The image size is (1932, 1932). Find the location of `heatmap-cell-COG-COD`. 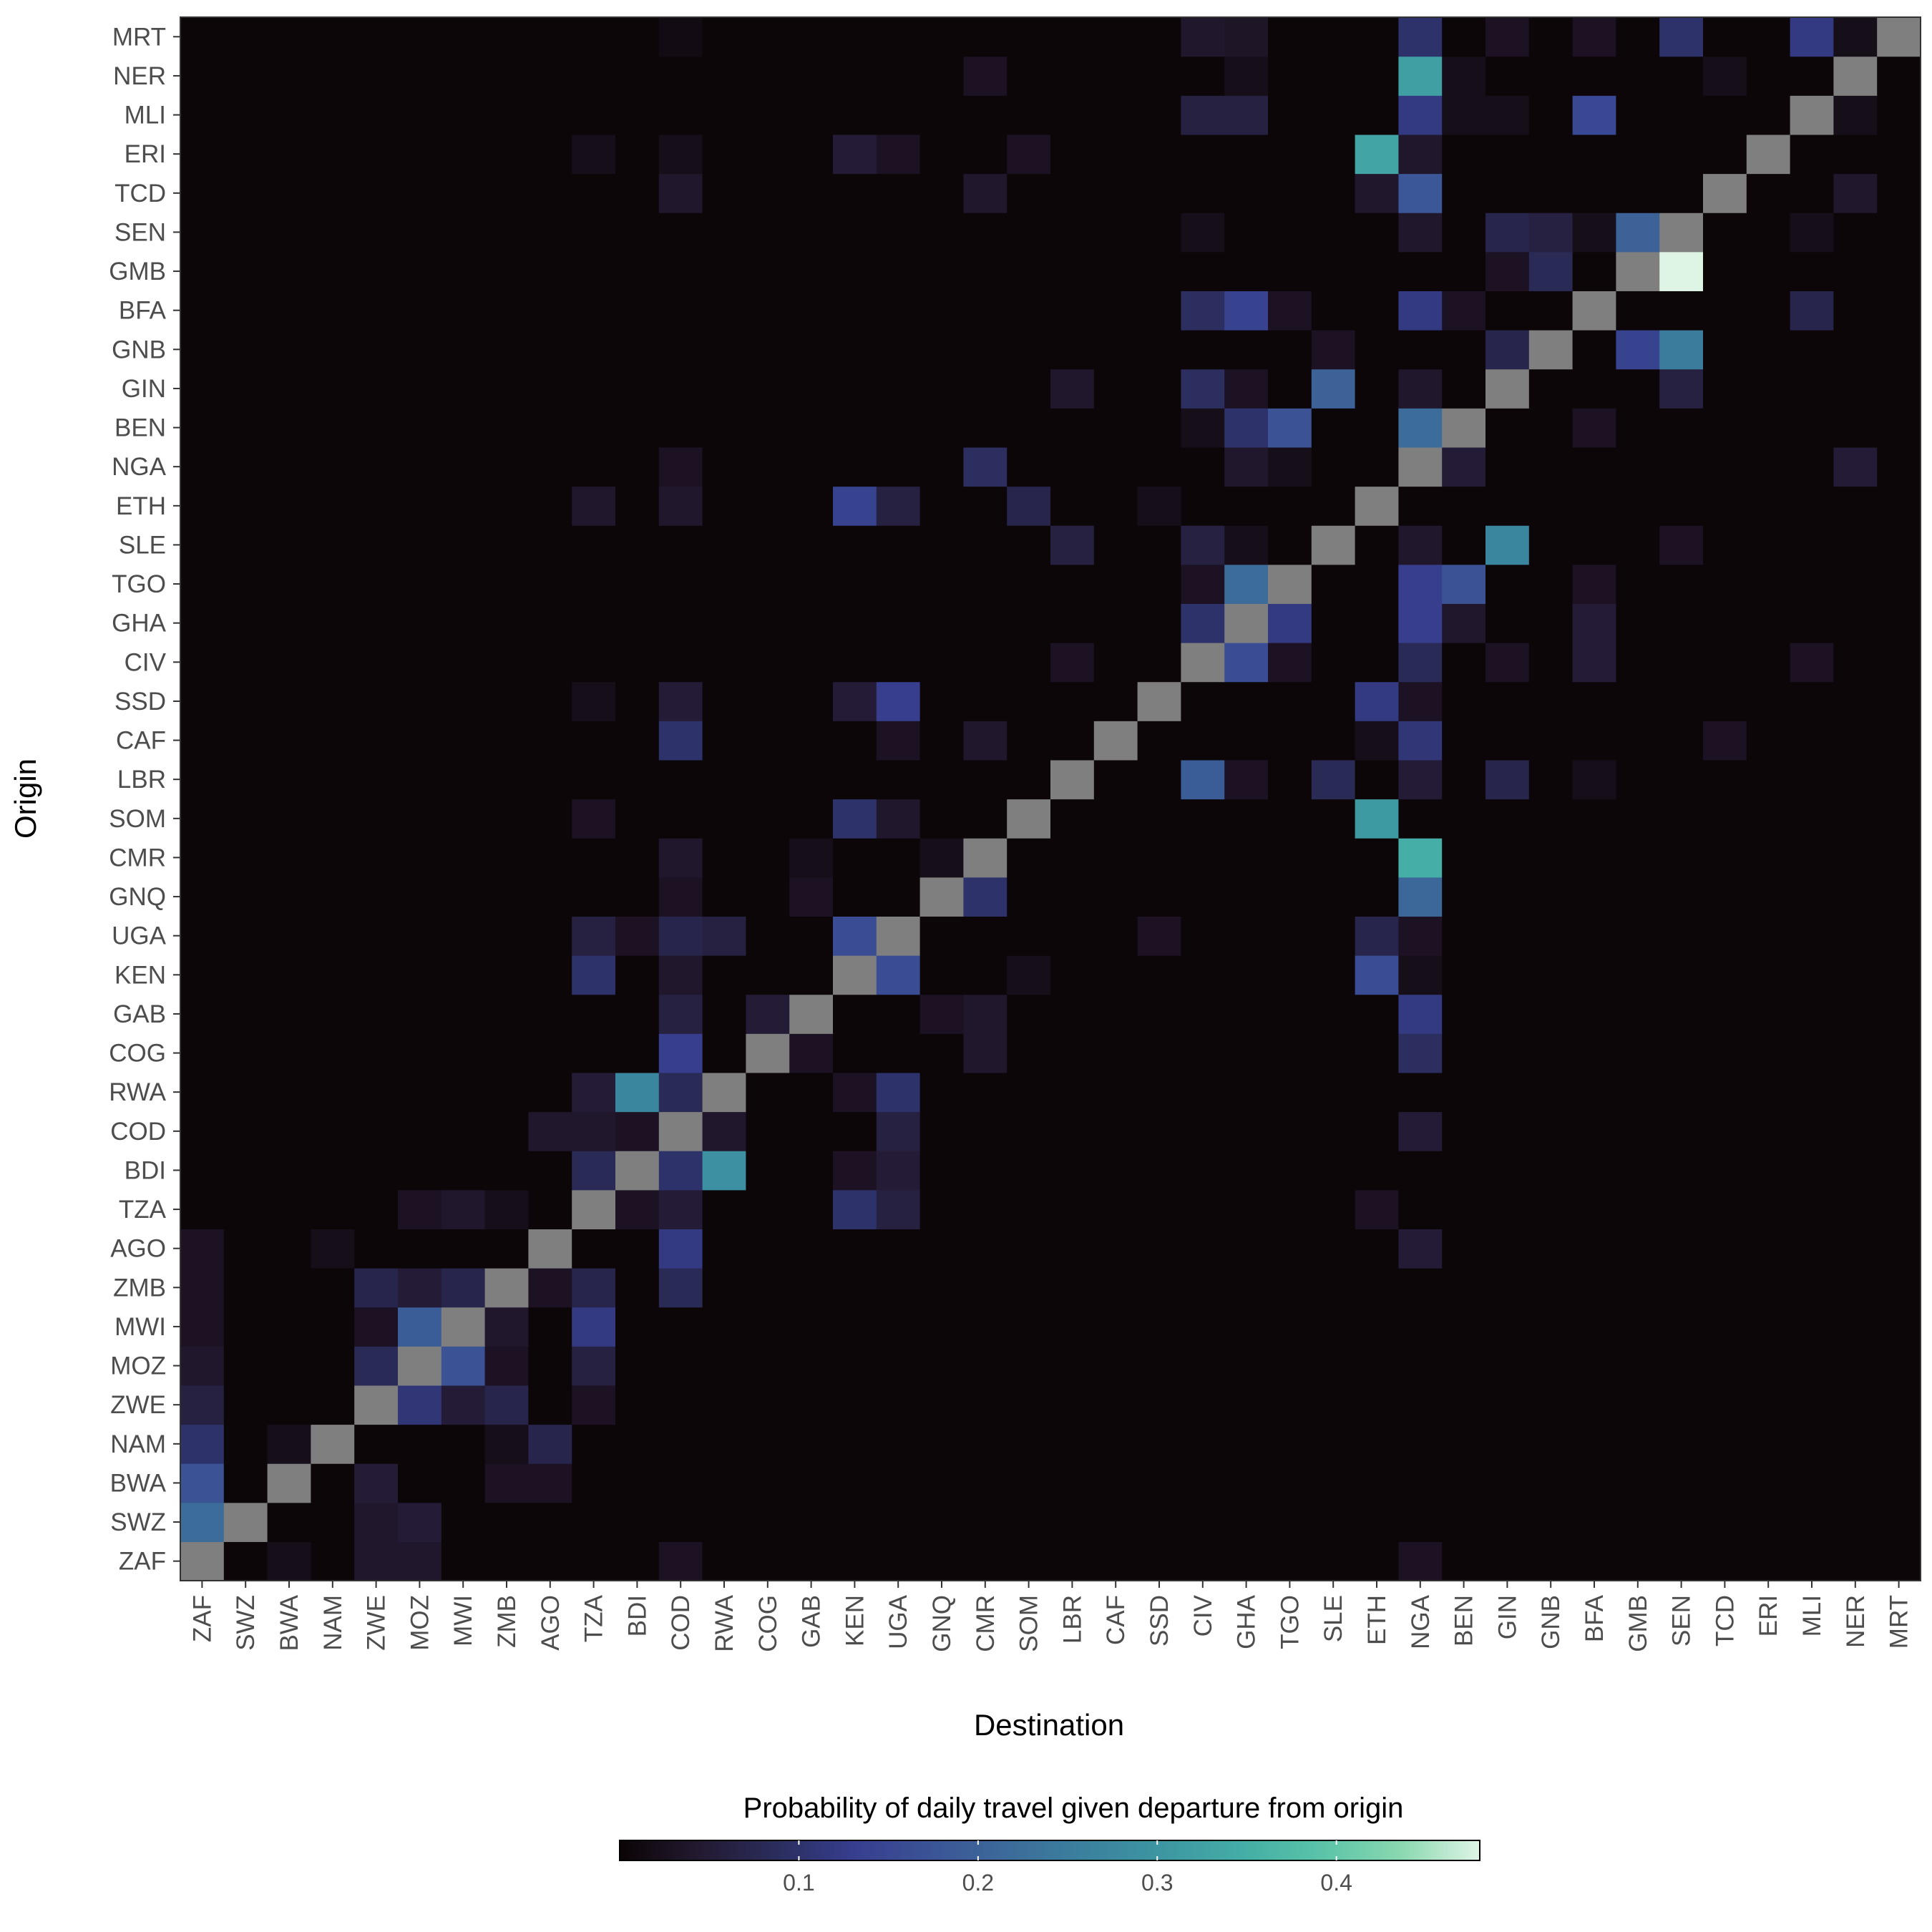

heatmap-cell-COG-COD is located at coordinates (680, 1053).